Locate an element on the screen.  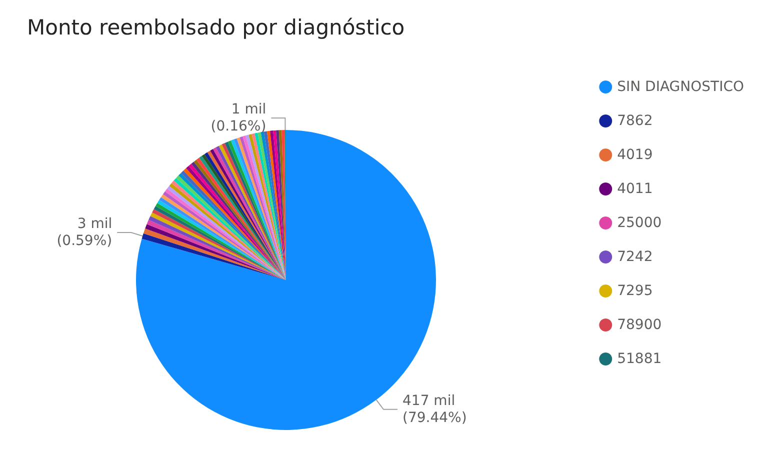
legend-label: 4019 is located at coordinates (635, 155).